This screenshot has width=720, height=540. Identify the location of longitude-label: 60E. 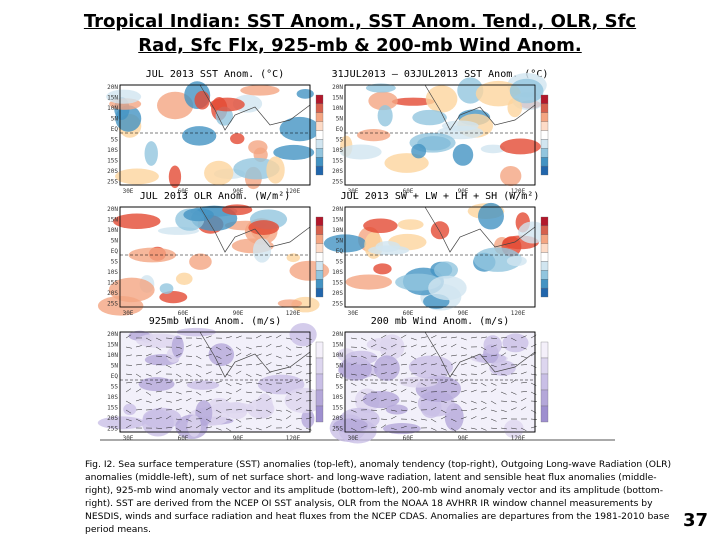
(408, 313).